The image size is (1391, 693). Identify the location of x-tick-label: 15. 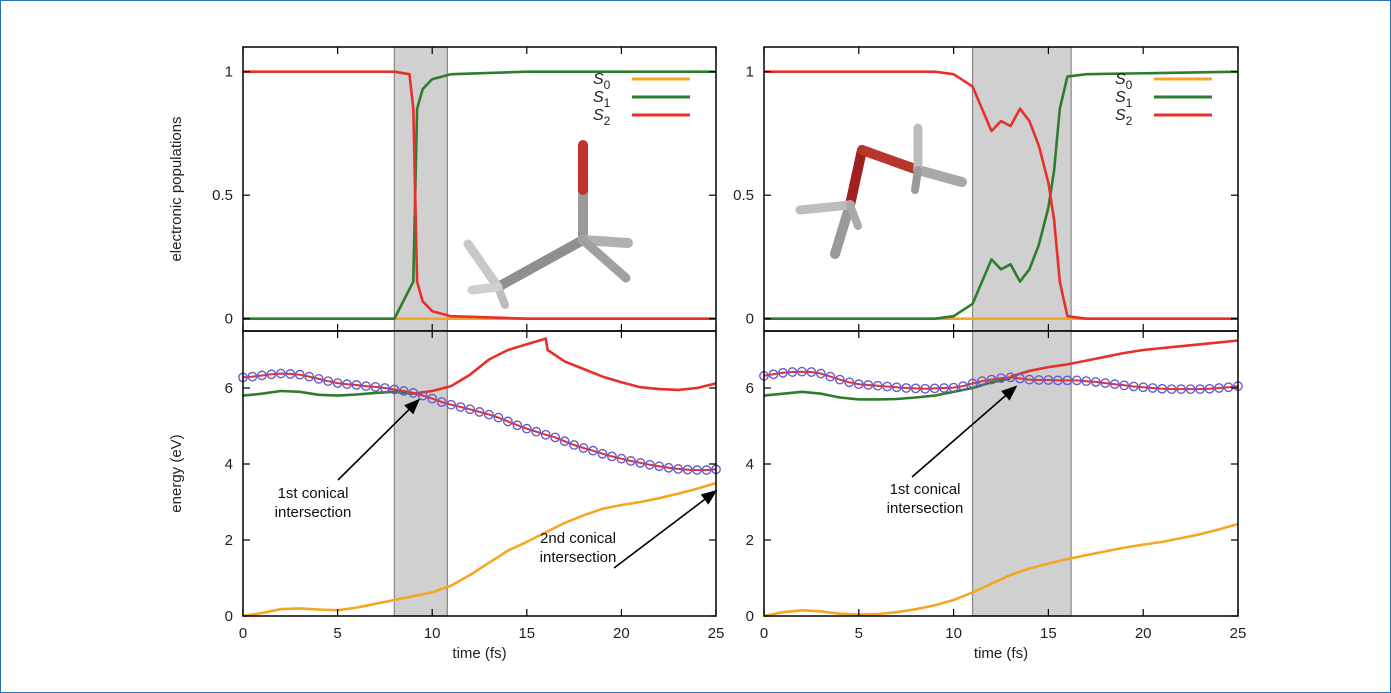
(526, 633).